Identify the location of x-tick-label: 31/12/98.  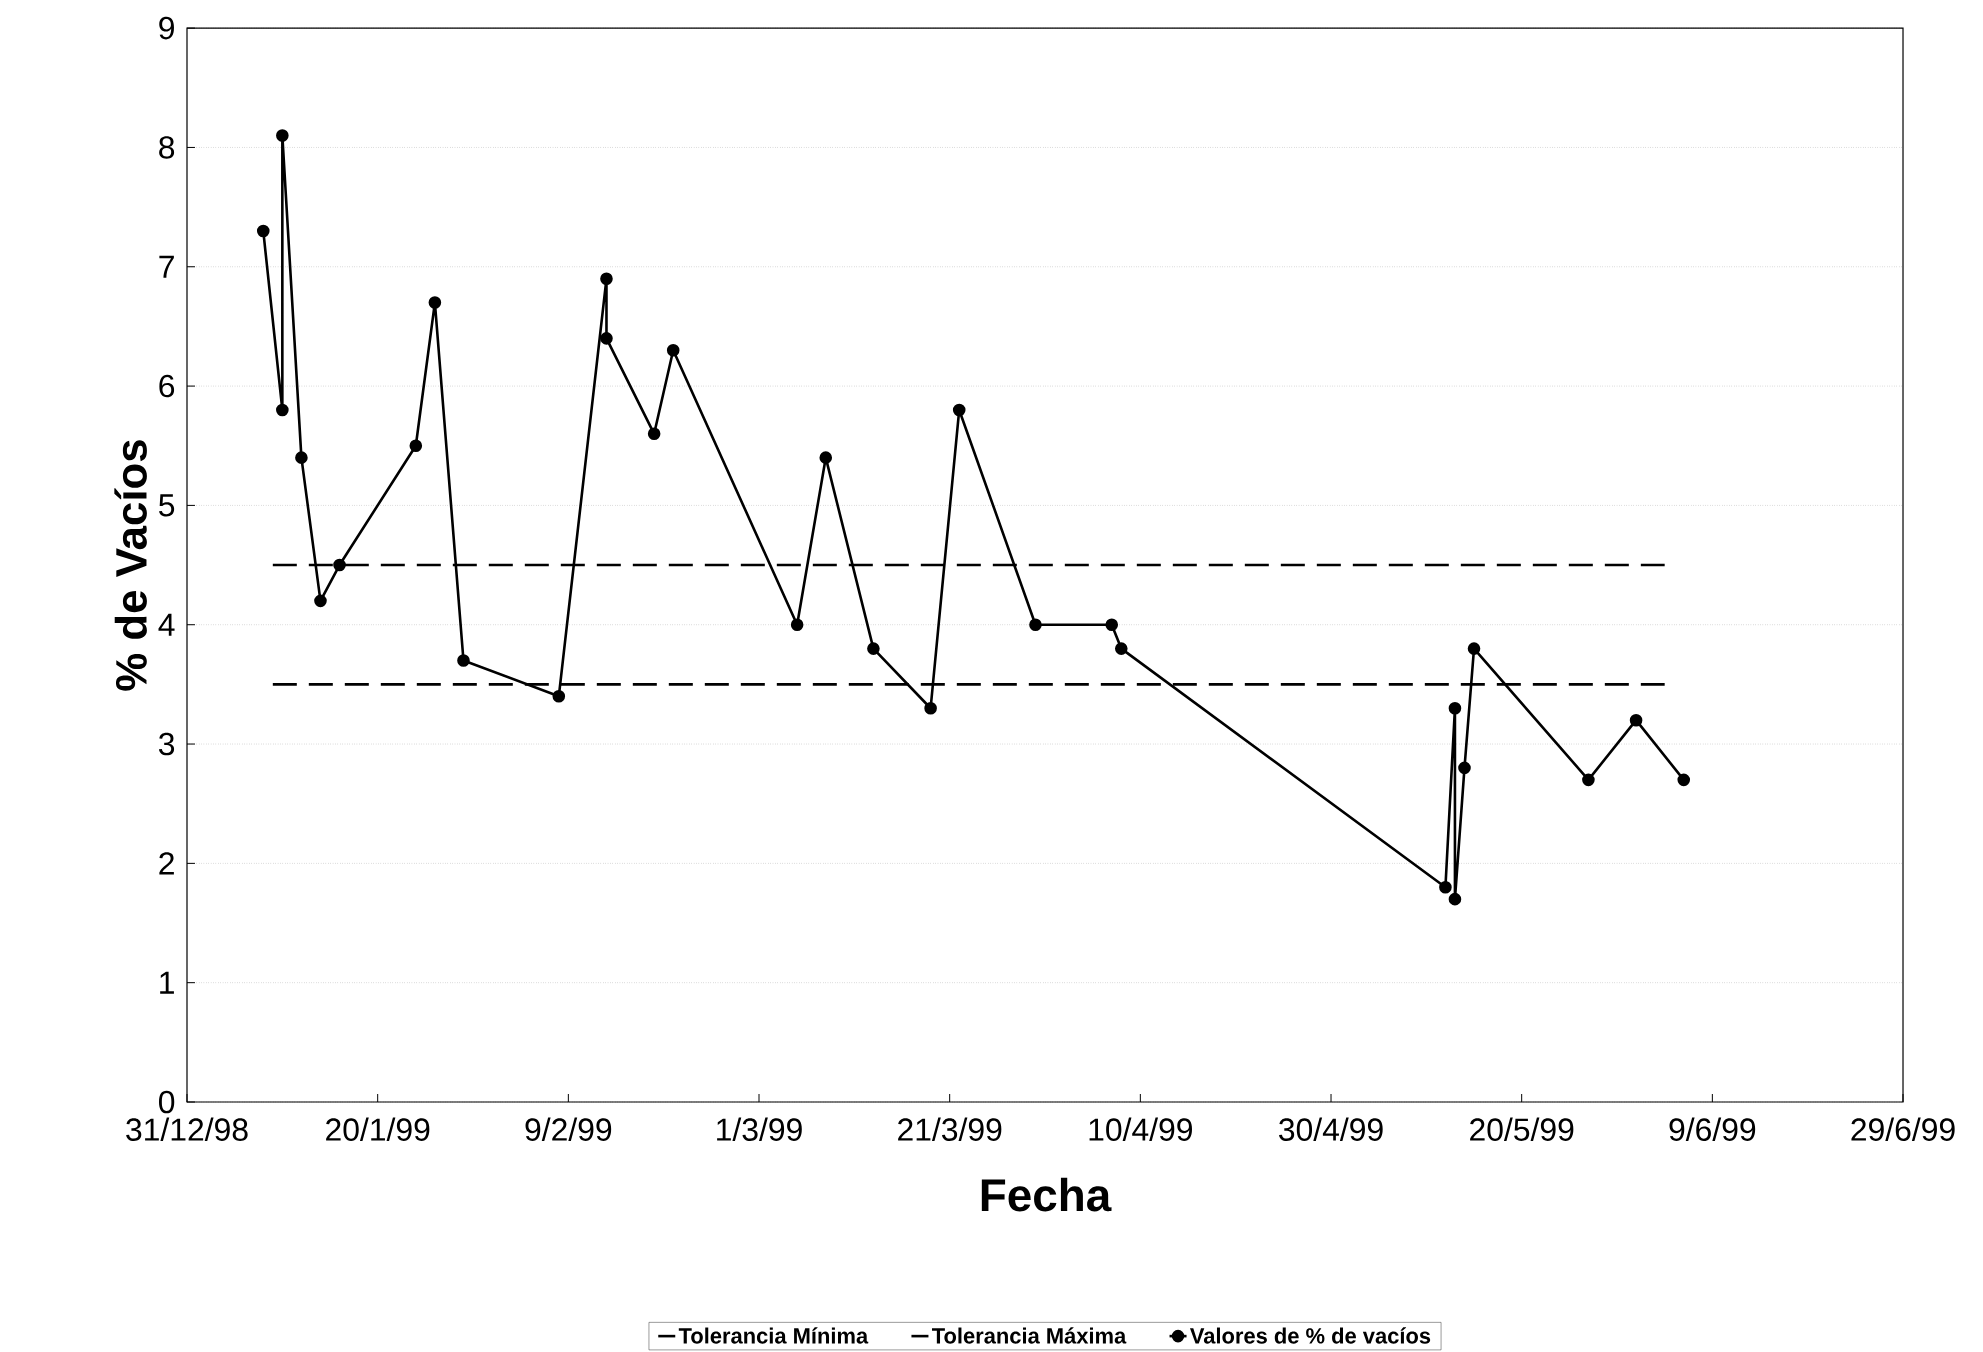
(187, 1129).